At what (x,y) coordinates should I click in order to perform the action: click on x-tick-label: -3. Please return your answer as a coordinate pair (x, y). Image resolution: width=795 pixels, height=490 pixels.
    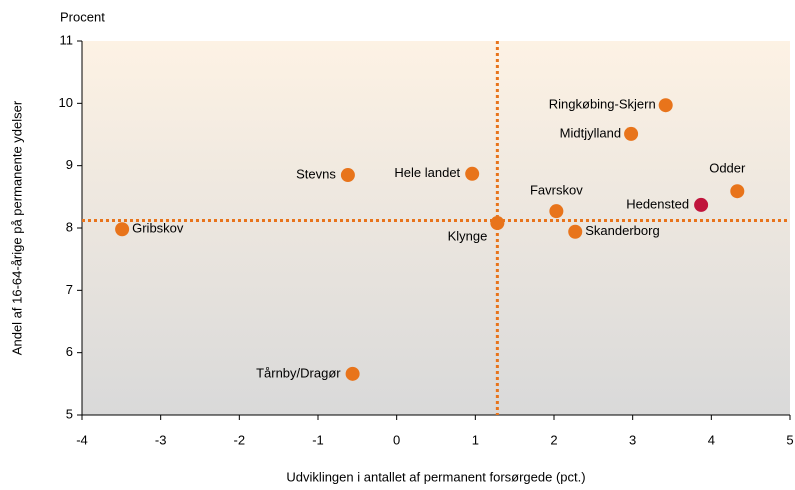
    Looking at the image, I should click on (161, 439).